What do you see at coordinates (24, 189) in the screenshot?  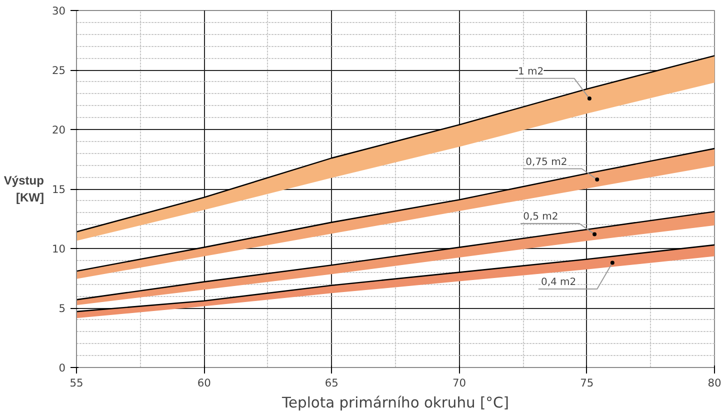 I see `y-axis-title: Výstup [KW]` at bounding box center [24, 189].